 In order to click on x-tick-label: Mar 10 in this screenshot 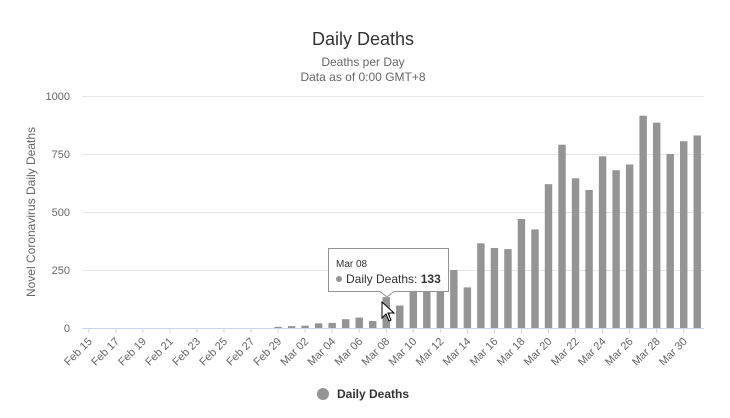, I will do `click(403, 352)`.